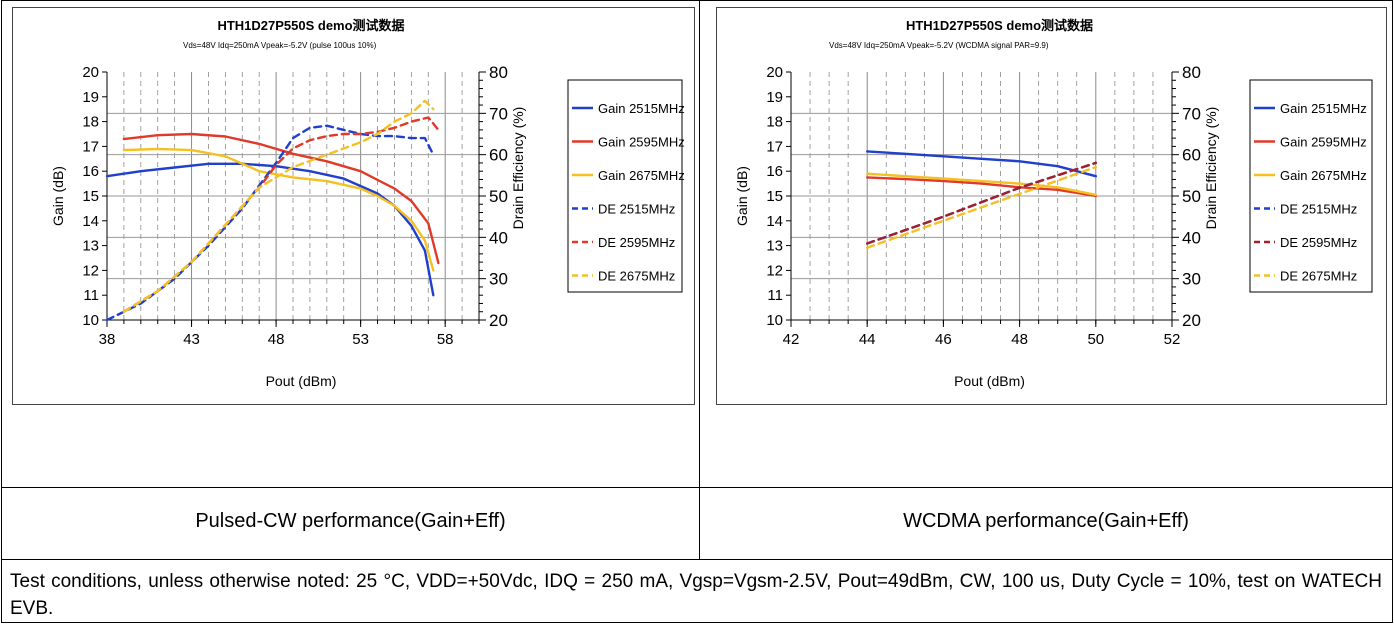 This screenshot has height=624, width=1394. I want to click on column-divider, so click(699, 279).